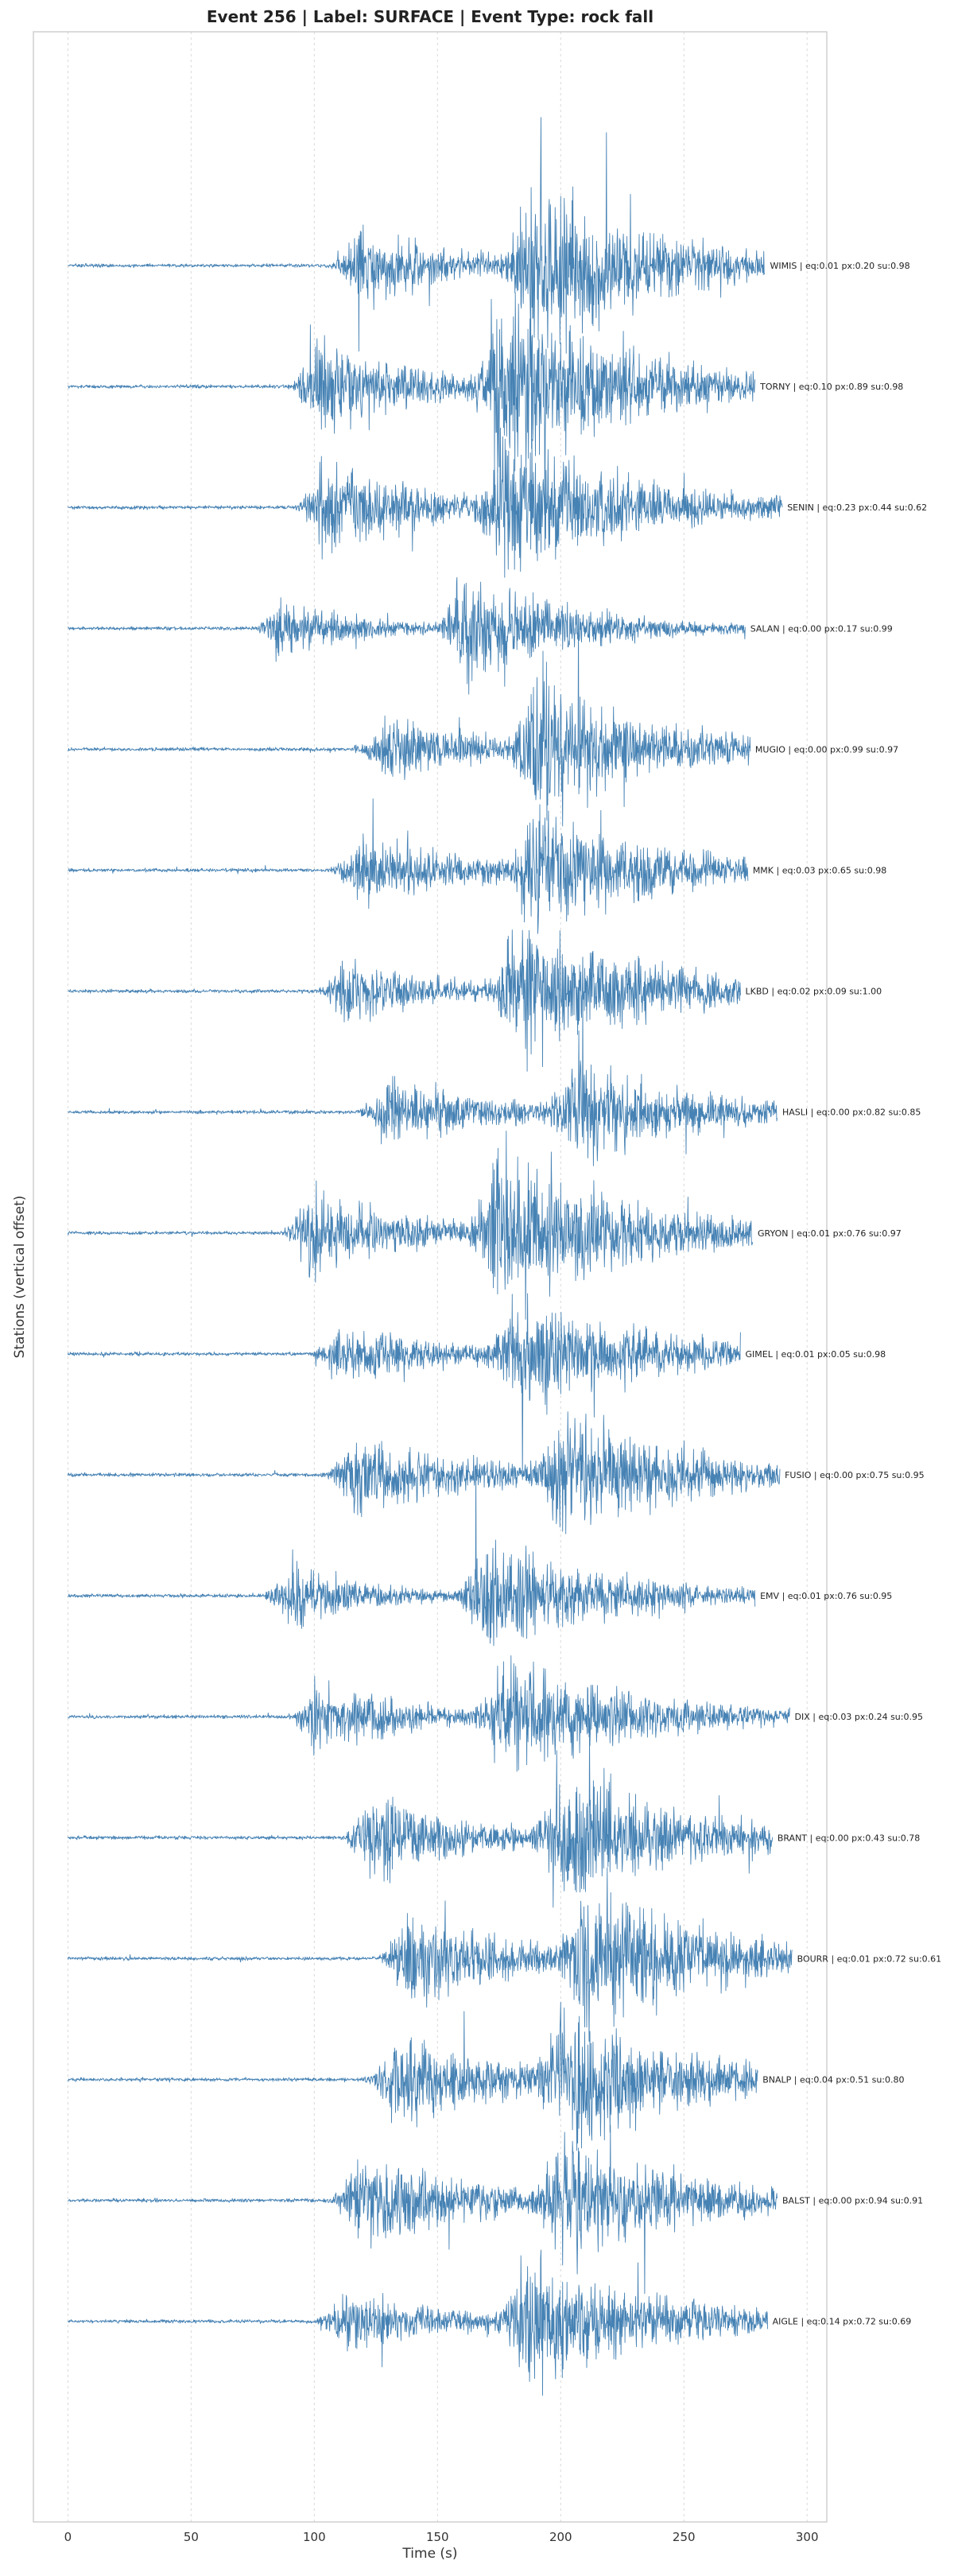  Describe the element at coordinates (852, 2201) in the screenshot. I see `station-label-balst: BALST | eq:0.00 px:0.94 su:0.91` at that location.